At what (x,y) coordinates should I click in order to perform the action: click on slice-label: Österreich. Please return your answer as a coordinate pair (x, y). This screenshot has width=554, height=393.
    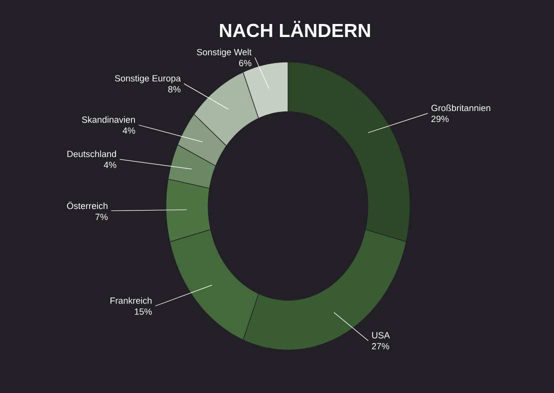
    Looking at the image, I should click on (87, 205).